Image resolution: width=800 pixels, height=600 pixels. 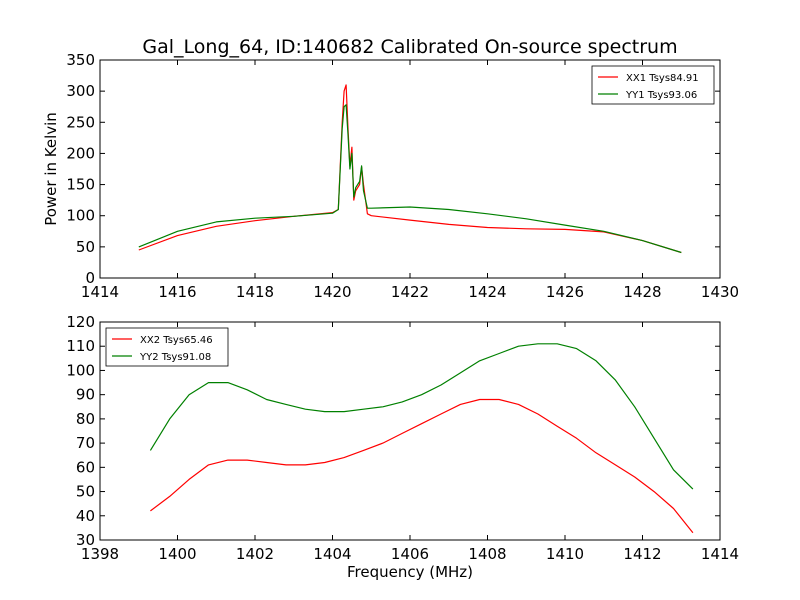 What do you see at coordinates (332, 554) in the screenshot?
I see `x-tick-label: 1404` at bounding box center [332, 554].